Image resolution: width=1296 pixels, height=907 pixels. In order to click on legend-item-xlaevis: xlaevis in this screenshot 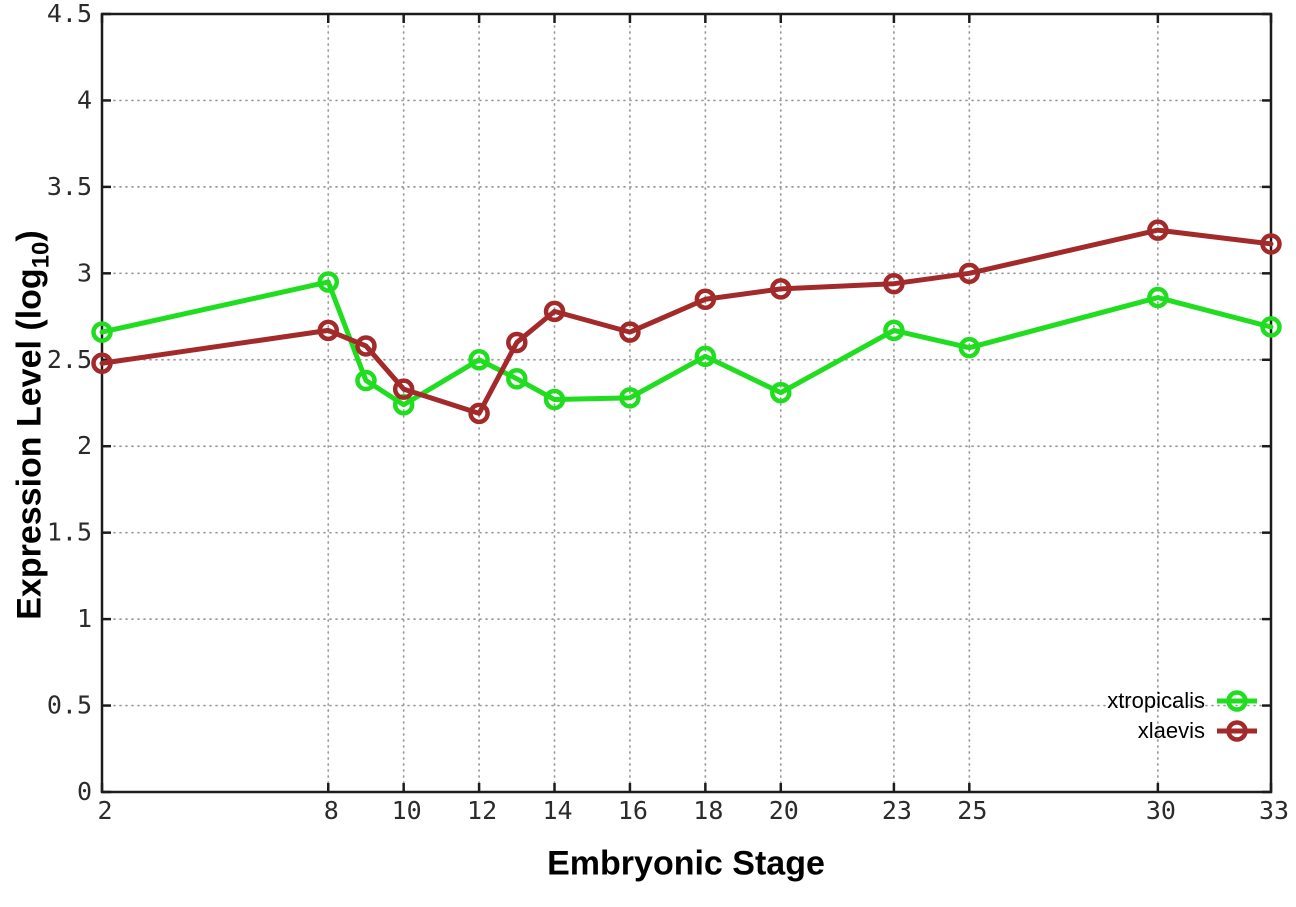, I will do `click(1198, 731)`.